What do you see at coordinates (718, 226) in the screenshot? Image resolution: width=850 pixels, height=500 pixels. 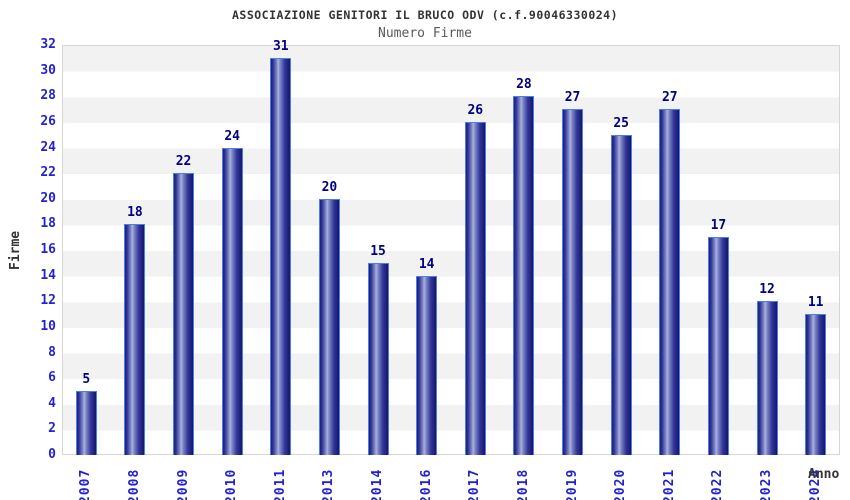 I see `bar-value-label: 17` at bounding box center [718, 226].